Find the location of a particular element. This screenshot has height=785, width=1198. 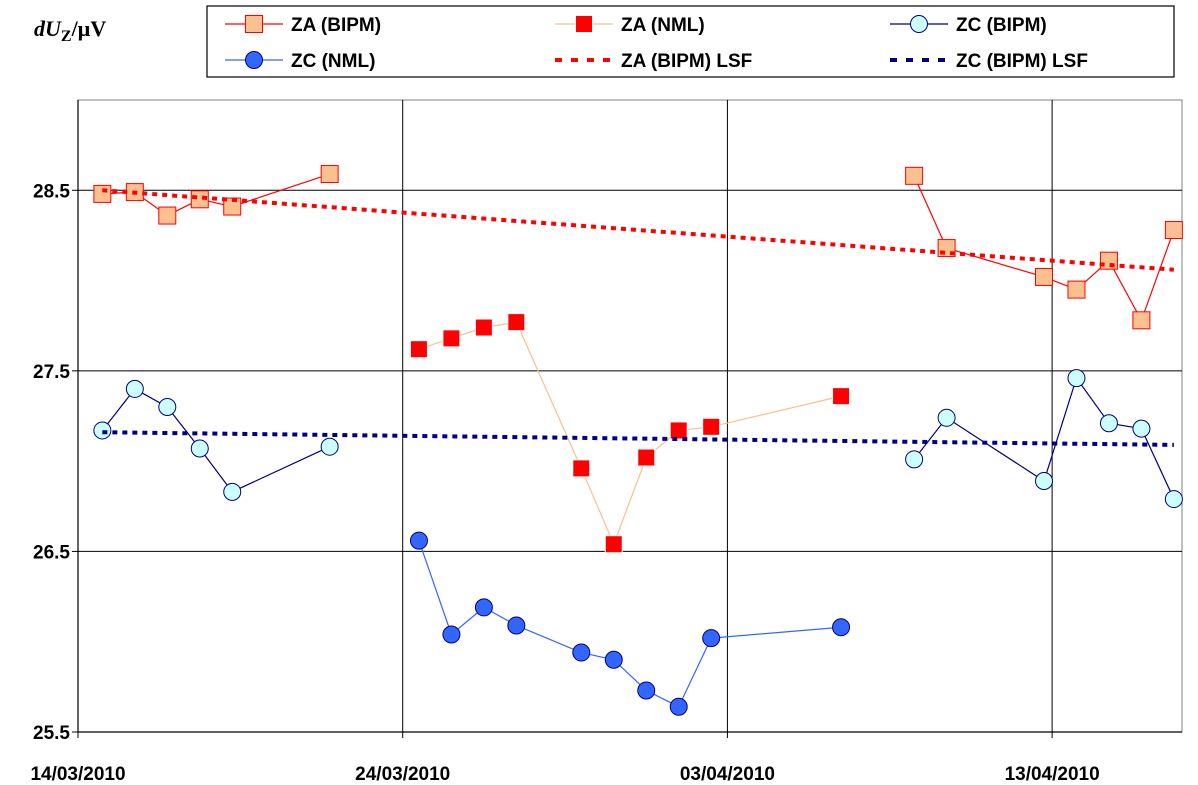

legend-label: ZA (NML) is located at coordinates (663, 25).